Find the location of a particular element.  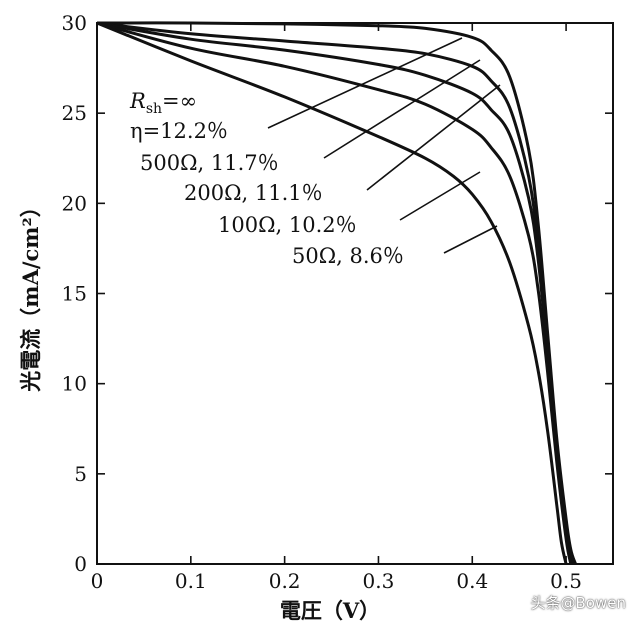

x-tick-label: 0.1 is located at coordinates (191, 581).